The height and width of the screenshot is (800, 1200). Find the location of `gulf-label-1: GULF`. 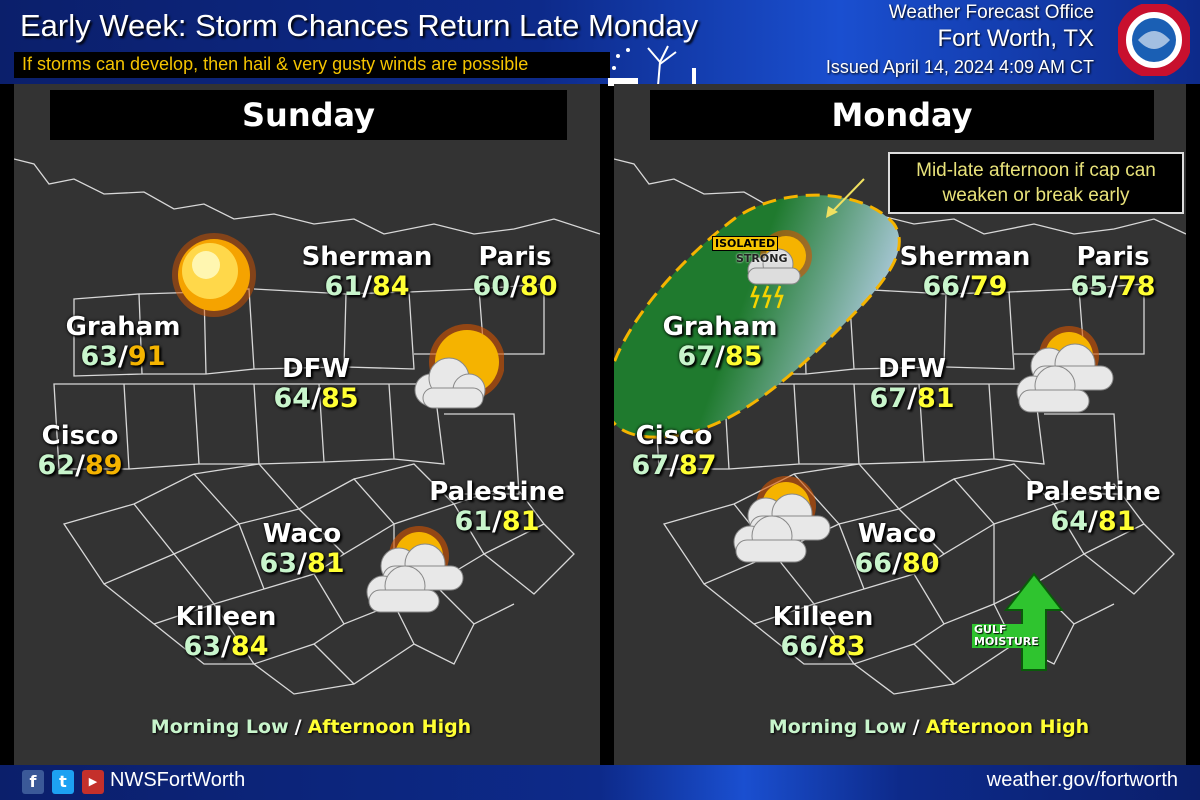

gulf-label-1: GULF is located at coordinates (990, 629).